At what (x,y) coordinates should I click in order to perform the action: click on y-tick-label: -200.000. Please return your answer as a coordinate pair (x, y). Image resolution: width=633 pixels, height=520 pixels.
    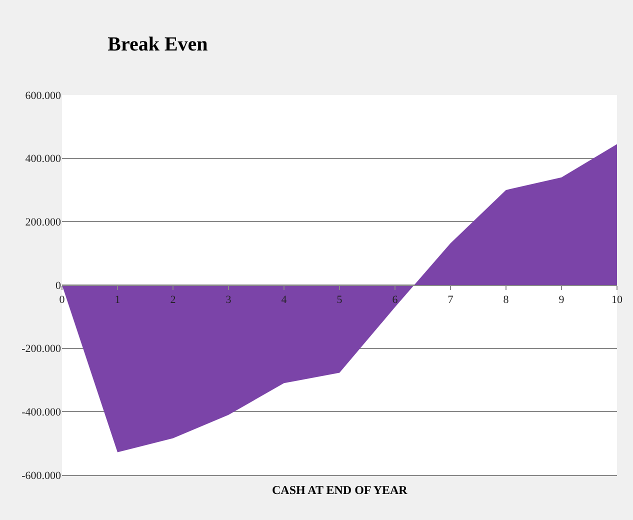
    Looking at the image, I should click on (42, 349).